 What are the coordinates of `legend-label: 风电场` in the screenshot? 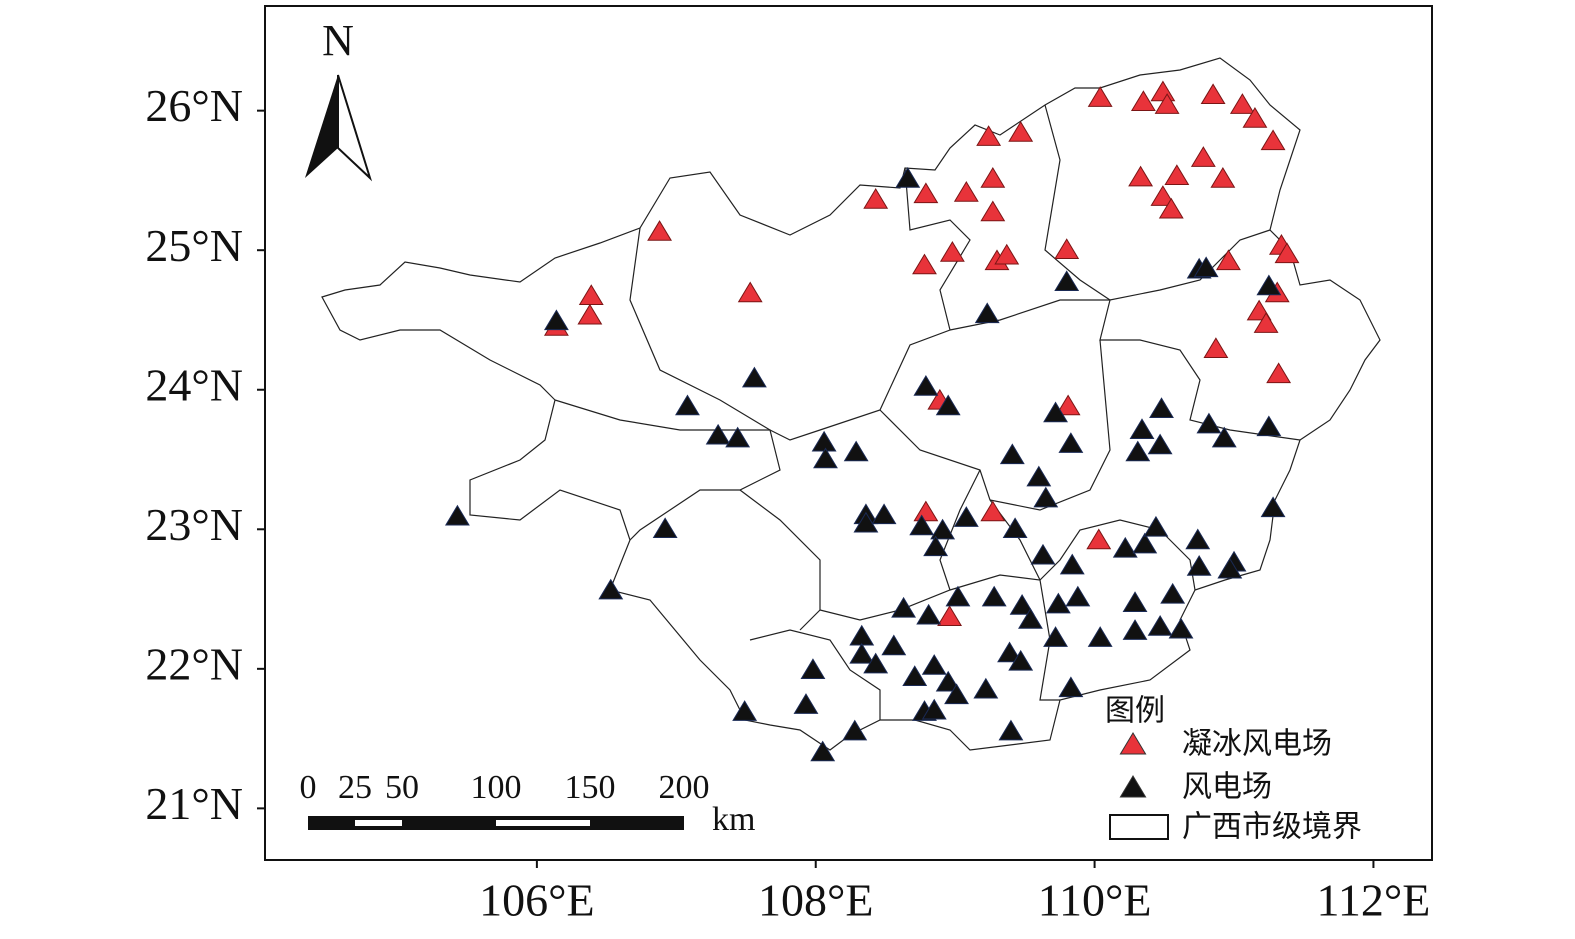 It's located at (1227, 787).